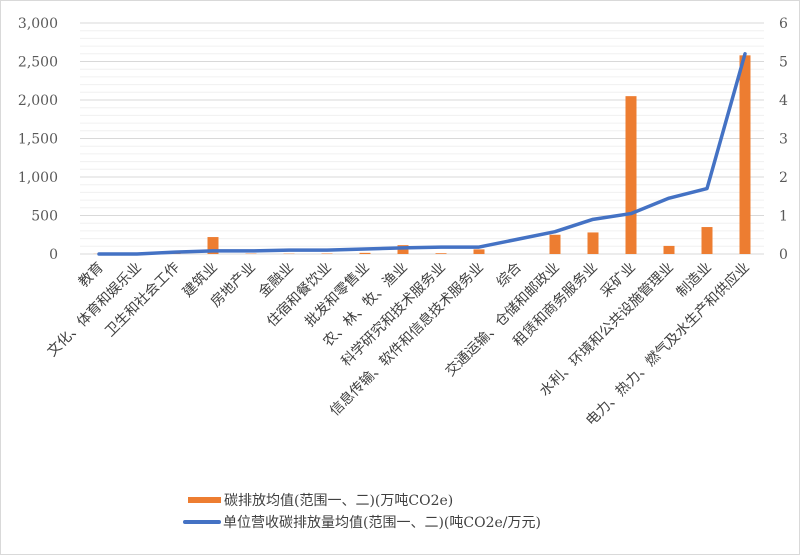 This screenshot has width=800, height=555. I want to click on legend-item-line: 单位营收碳排放量均值(范围一、二)(吨CO2e/万元), so click(362, 522).